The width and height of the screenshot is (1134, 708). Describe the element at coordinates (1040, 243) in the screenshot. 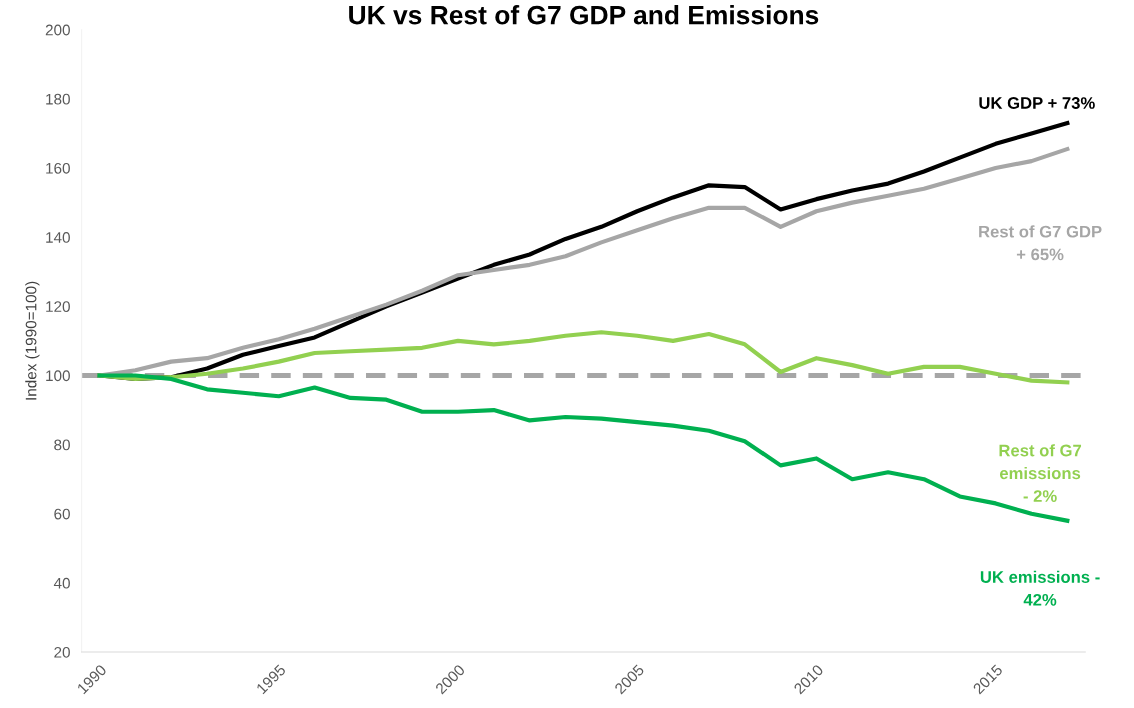

I see `text: Rest of G7 GDP + 65%` at that location.